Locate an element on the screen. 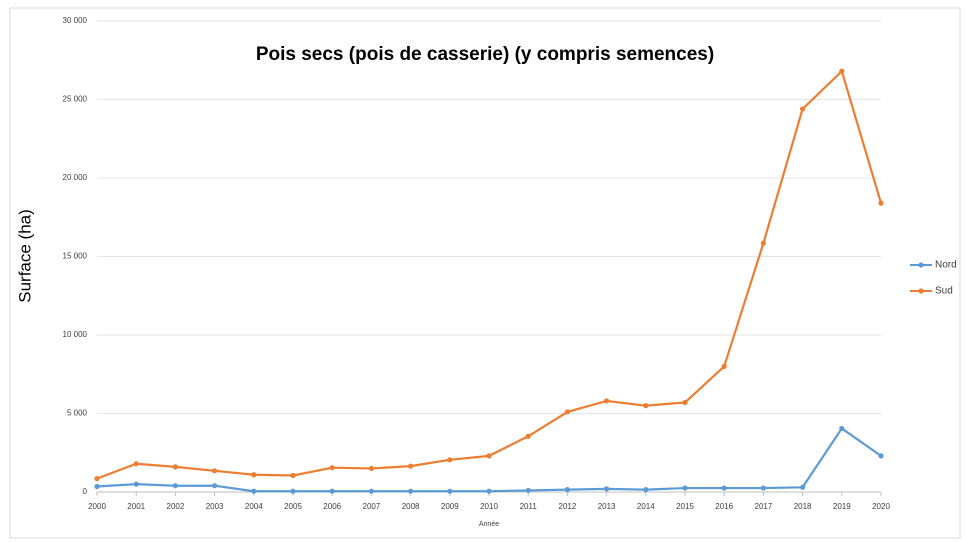 The height and width of the screenshot is (542, 965). y-axis-label: Surface (ha) is located at coordinates (24, 256).